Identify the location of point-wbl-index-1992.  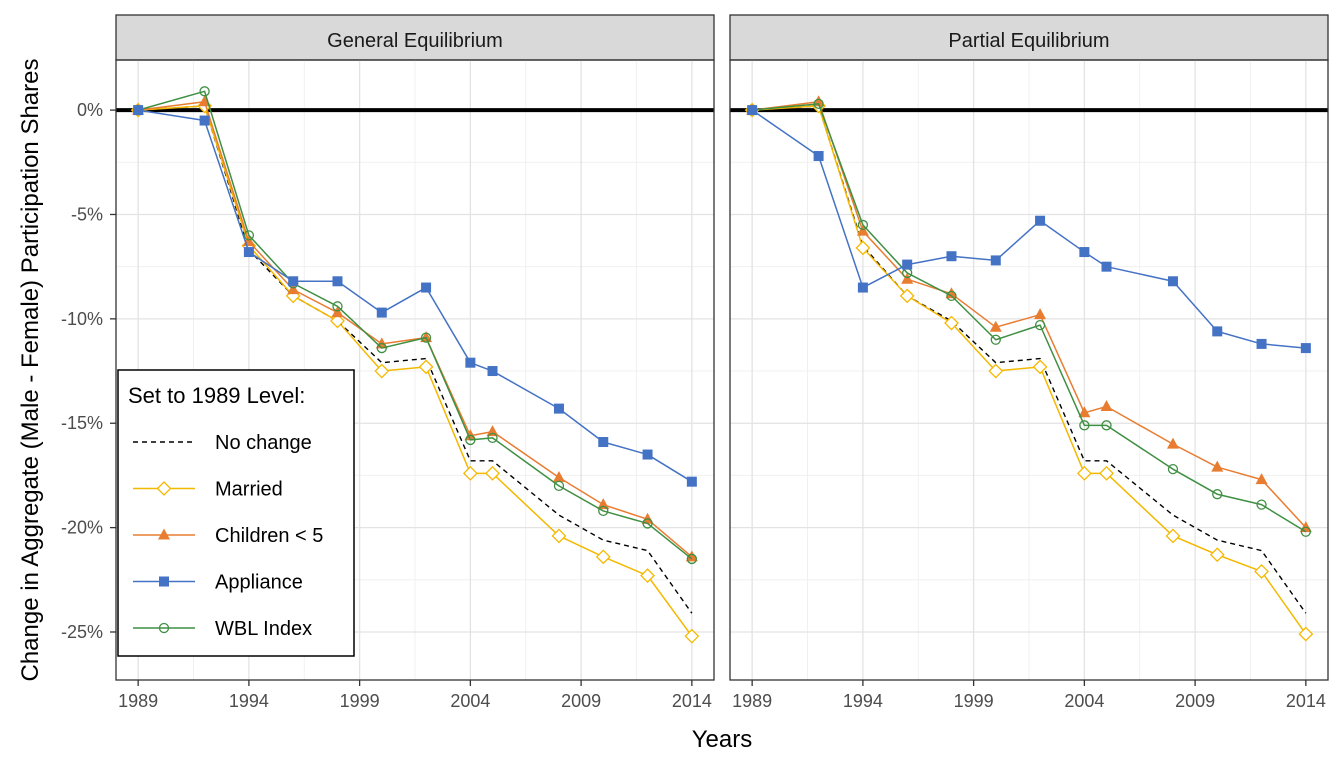
(204, 91).